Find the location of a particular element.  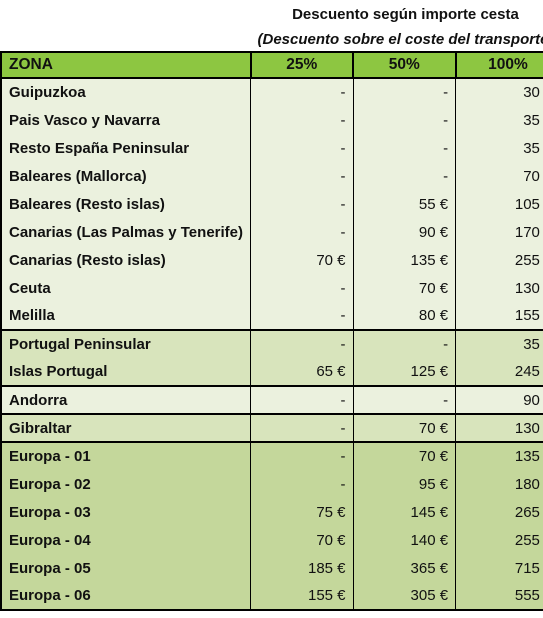

table-row: Andorra--90 € is located at coordinates (271, 400).